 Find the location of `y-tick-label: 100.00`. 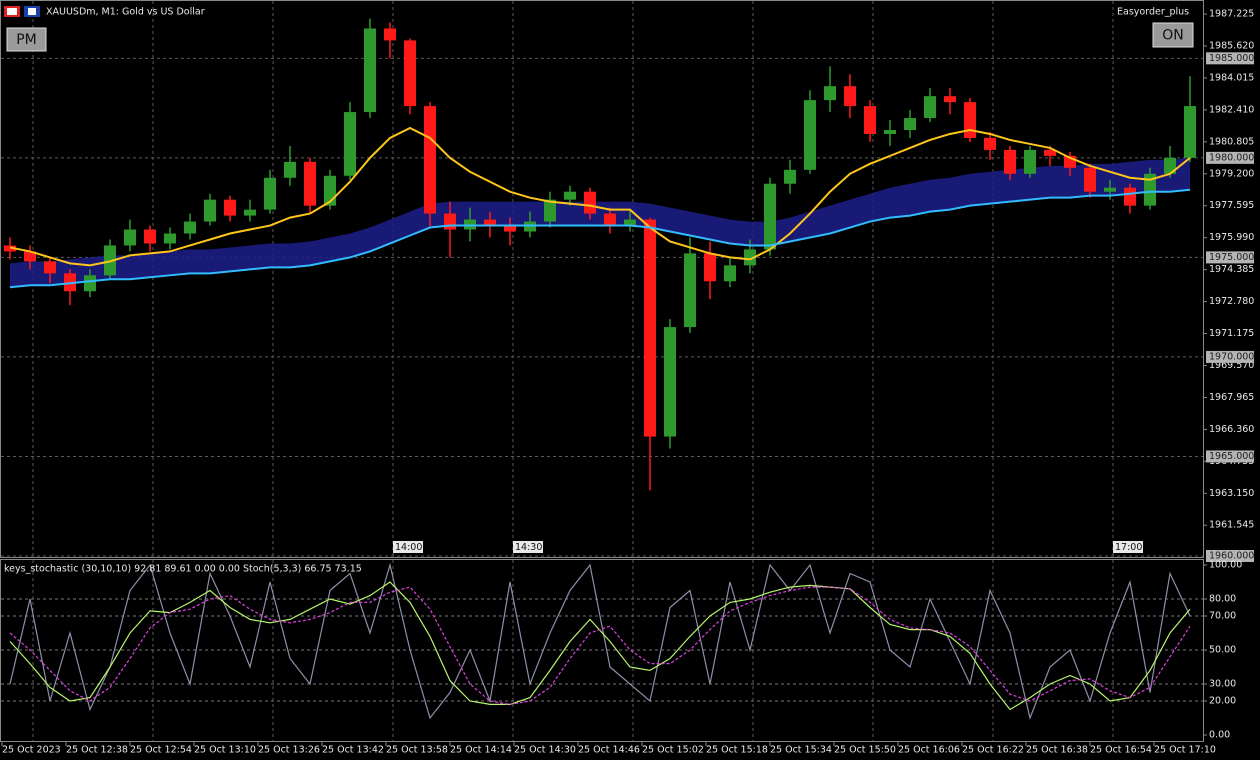

y-tick-label: 100.00 is located at coordinates (1225, 565).